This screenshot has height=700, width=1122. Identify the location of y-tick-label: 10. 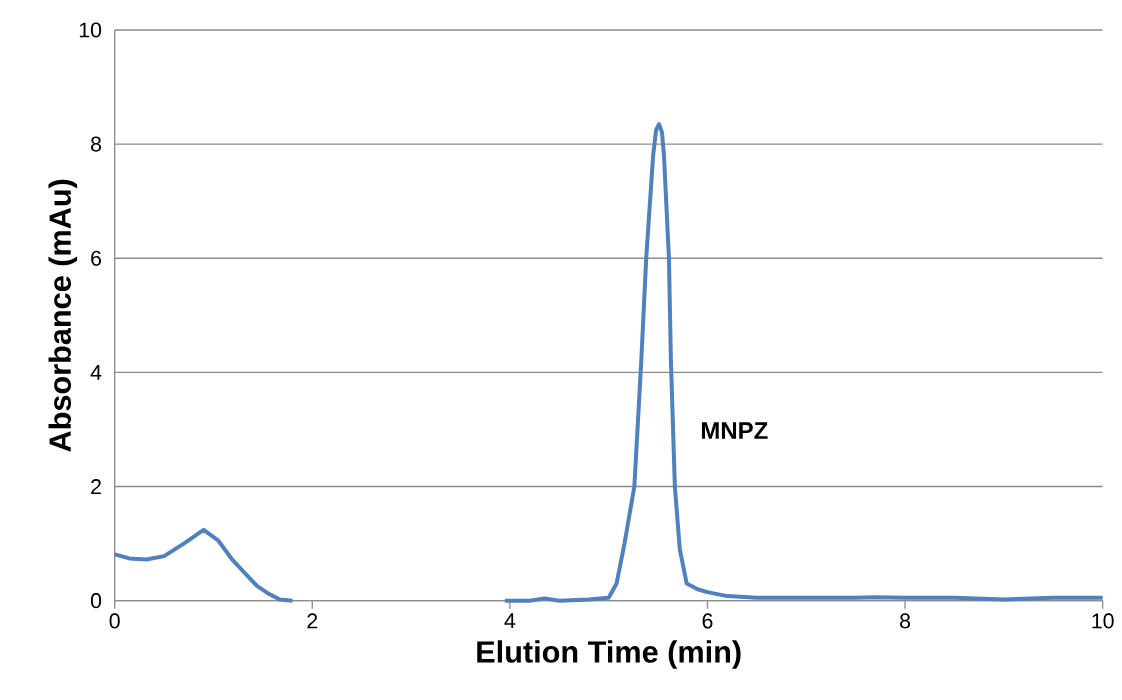
(90, 30).